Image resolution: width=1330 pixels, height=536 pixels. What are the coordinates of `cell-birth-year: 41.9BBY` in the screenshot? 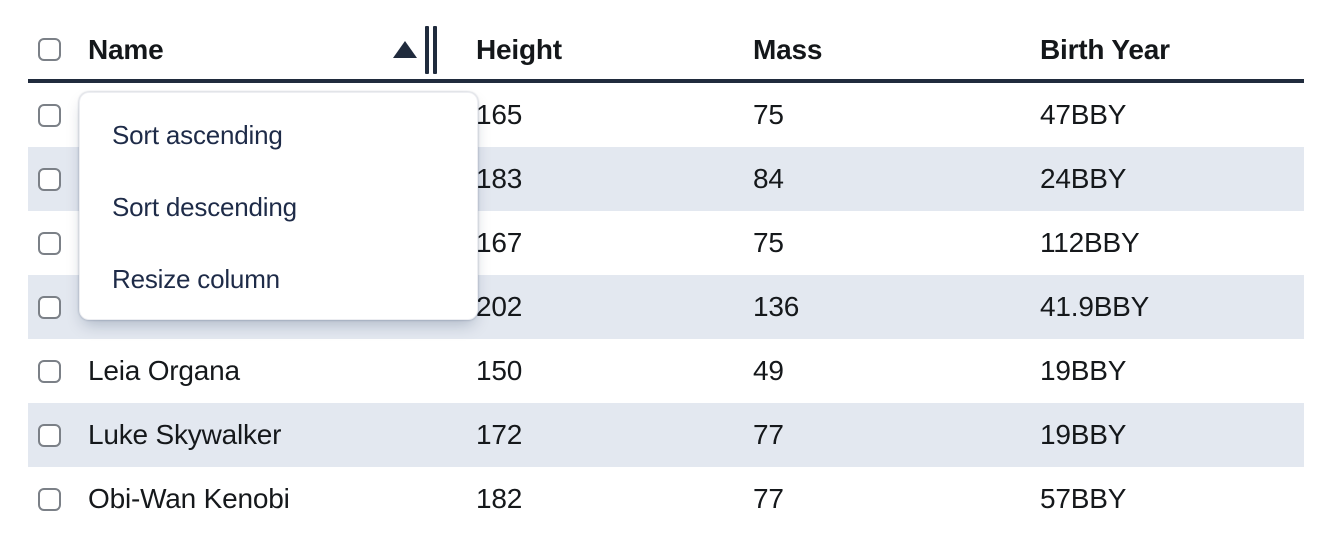 It's located at (1095, 306).